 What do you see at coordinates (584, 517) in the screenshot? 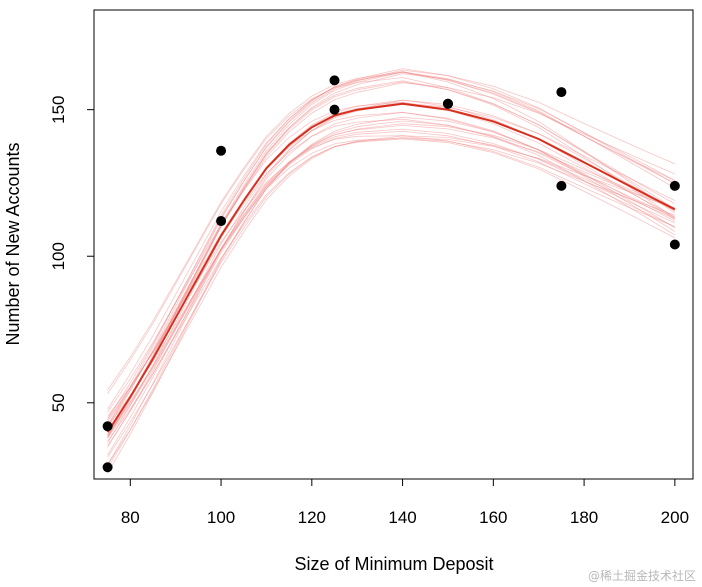
I see `x-tick-label-180: 180` at bounding box center [584, 517].